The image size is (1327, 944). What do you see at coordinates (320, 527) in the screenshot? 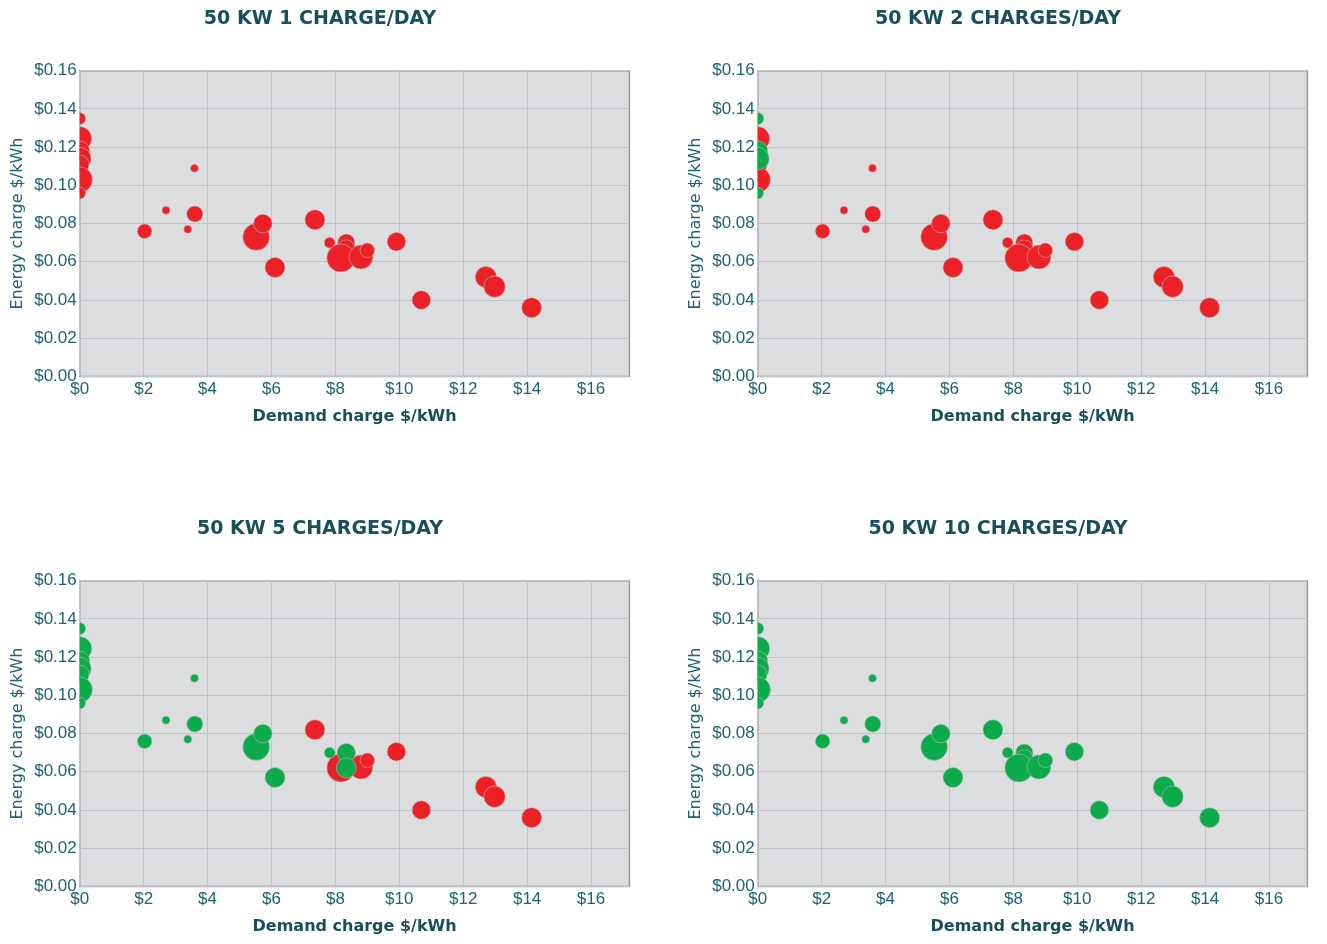
I see `chart-title: 50 KW 5 CHARGES/DAY` at bounding box center [320, 527].